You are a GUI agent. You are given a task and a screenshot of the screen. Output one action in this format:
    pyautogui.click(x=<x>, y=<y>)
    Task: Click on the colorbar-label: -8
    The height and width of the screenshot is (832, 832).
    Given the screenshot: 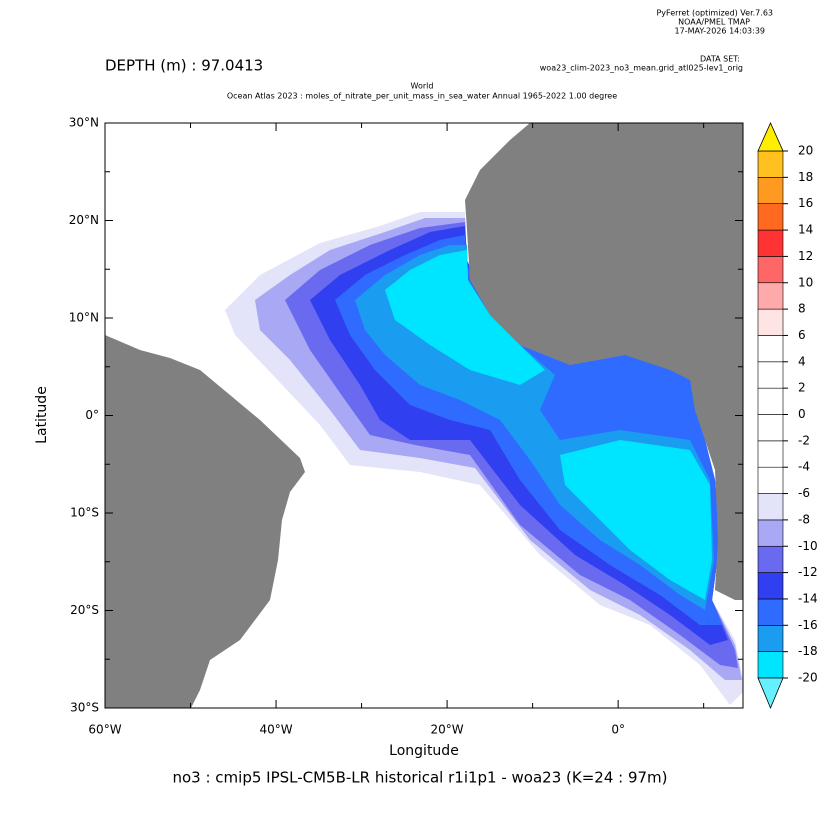 What is the action you would take?
    pyautogui.click(x=804, y=519)
    